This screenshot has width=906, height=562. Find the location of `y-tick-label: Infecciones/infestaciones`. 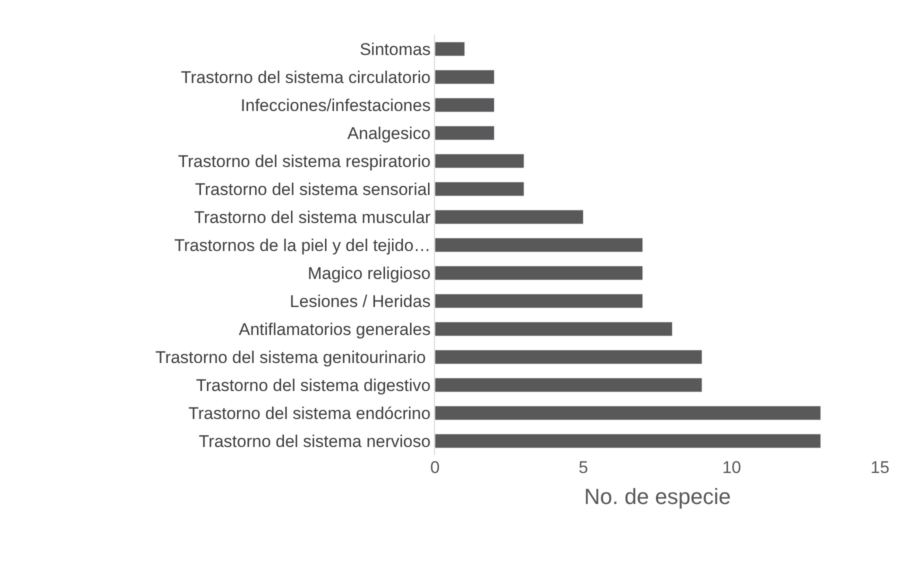

y-tick-label: Infecciones/infestaciones is located at coordinates (335, 105).